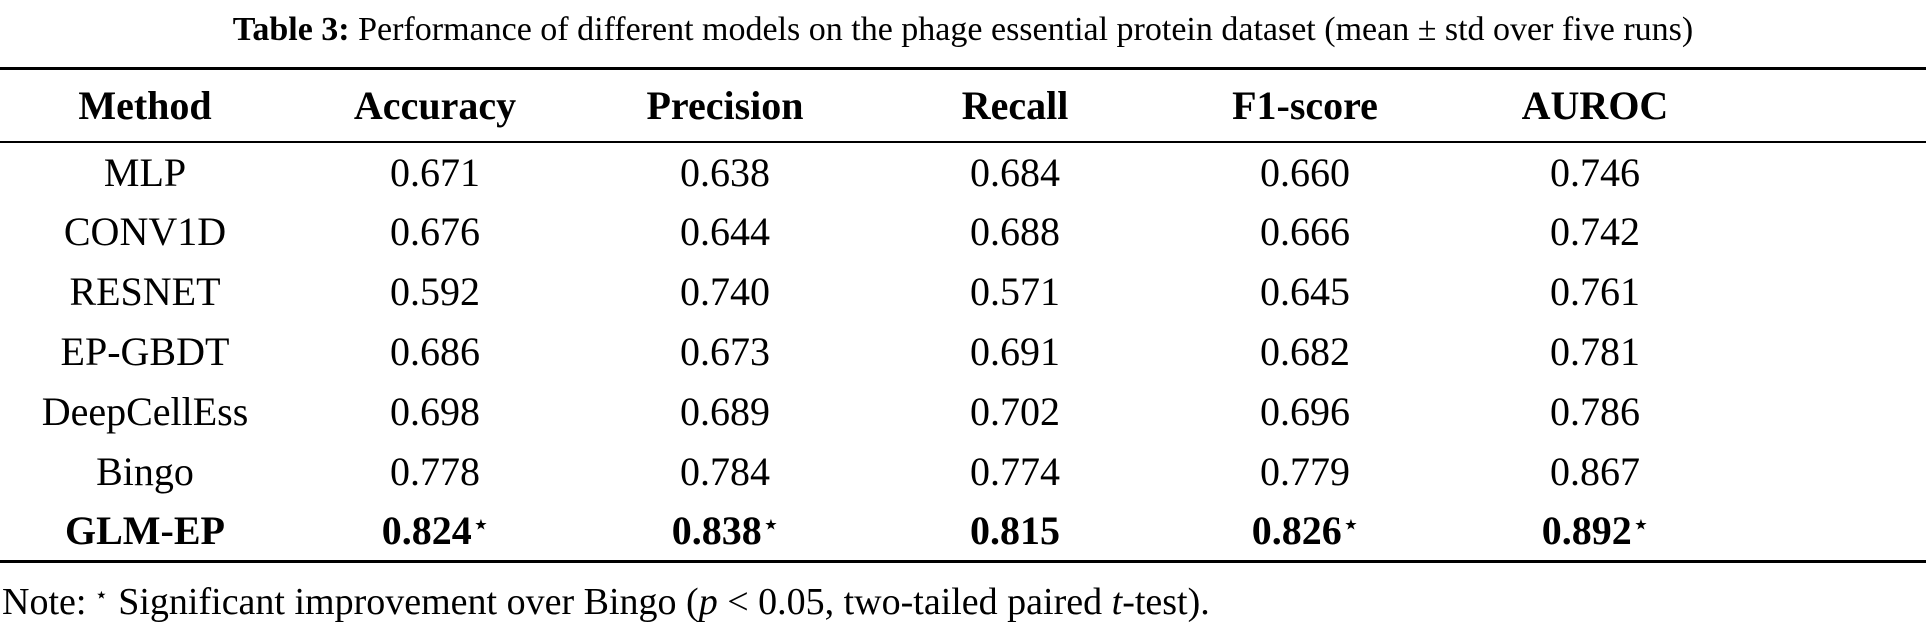  I want to click on col-header-precision: Precision, so click(725, 105).